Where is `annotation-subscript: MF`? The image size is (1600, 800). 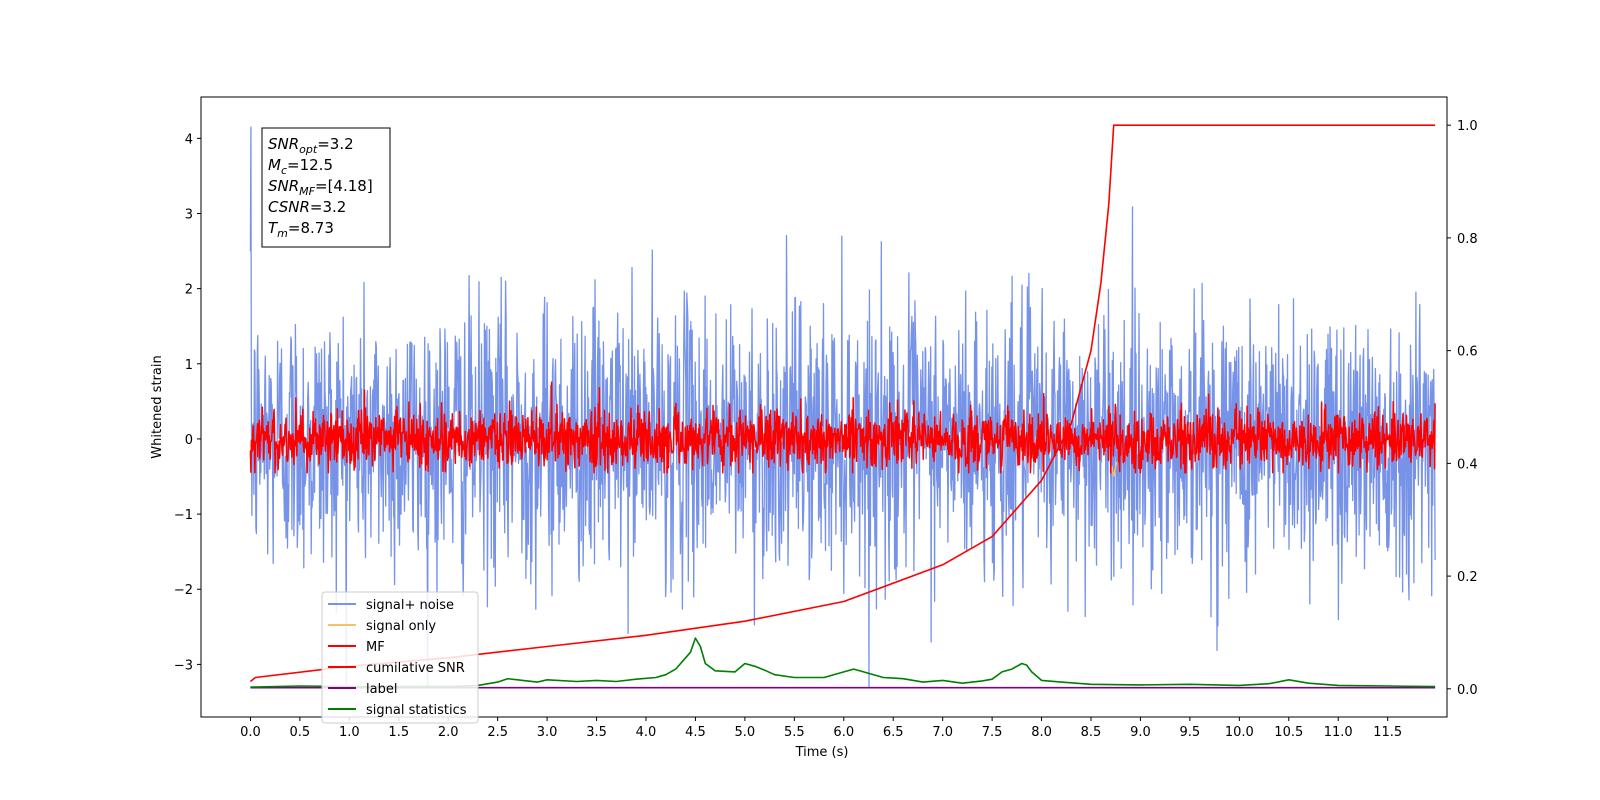 annotation-subscript: MF is located at coordinates (307, 191).